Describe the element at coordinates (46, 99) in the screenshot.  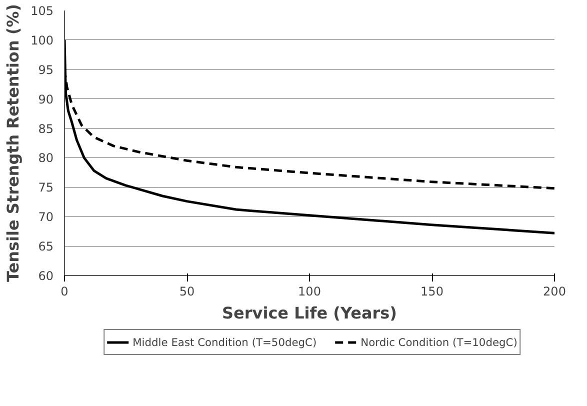
I see `y-tick-label: 90` at that location.